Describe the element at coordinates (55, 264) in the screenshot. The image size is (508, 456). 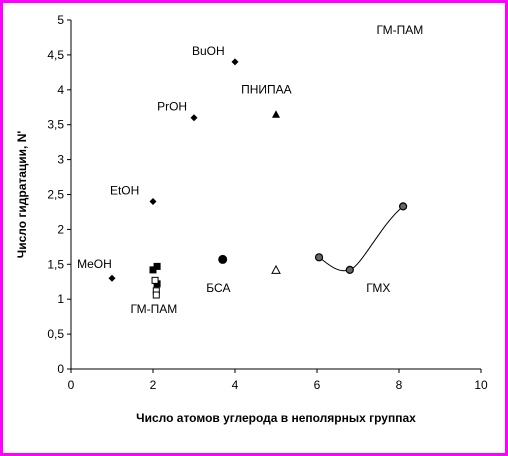
I see `y-tick-label: 1,5` at that location.